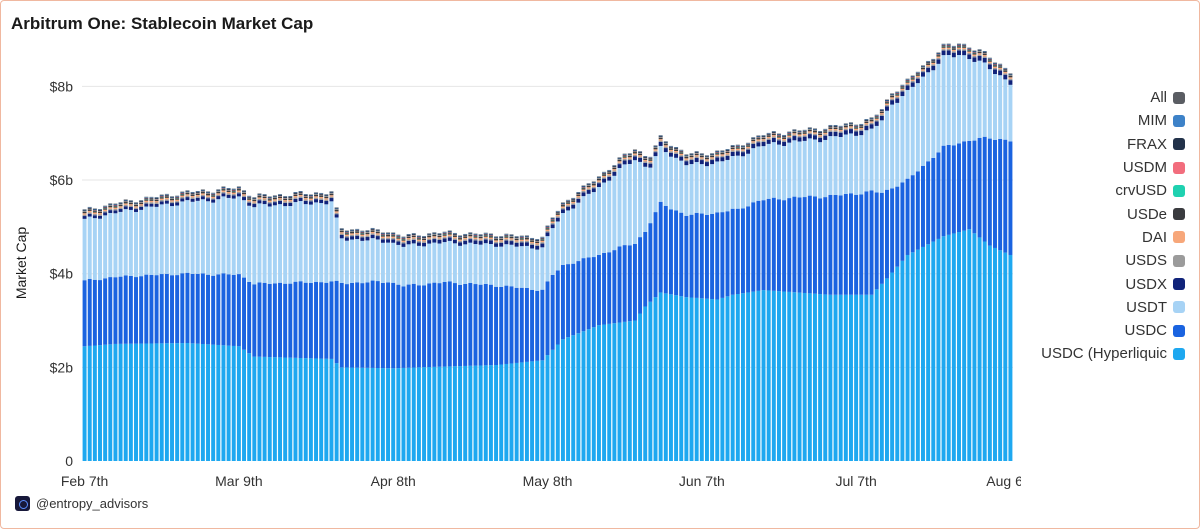 This screenshot has height=530, width=1200. Describe the element at coordinates (1179, 330) in the screenshot. I see `legend-swatch` at that location.